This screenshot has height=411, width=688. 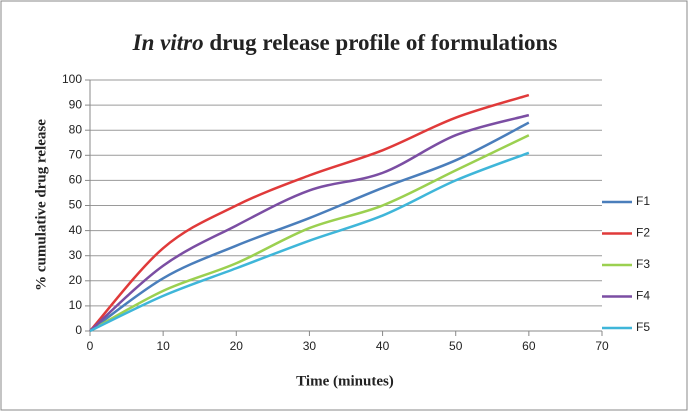 I want to click on y-tick-label: 30, so click(x=76, y=255).